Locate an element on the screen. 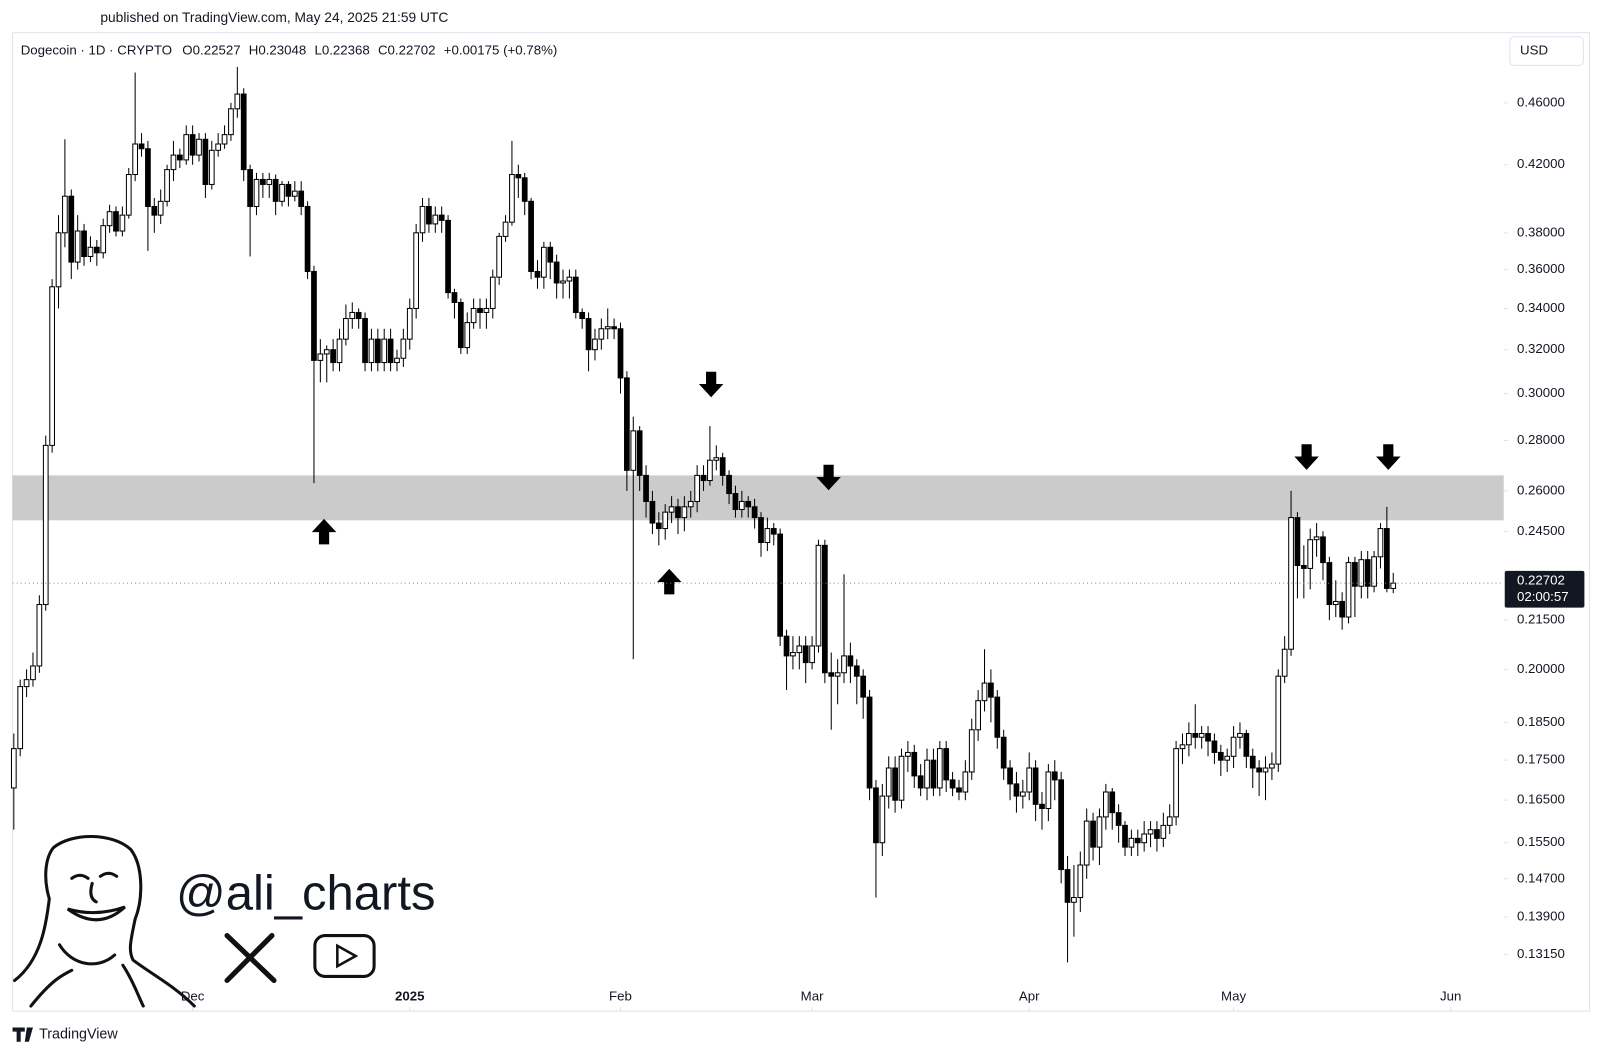 The width and height of the screenshot is (1600, 1052). currency: USD is located at coordinates (1534, 50).